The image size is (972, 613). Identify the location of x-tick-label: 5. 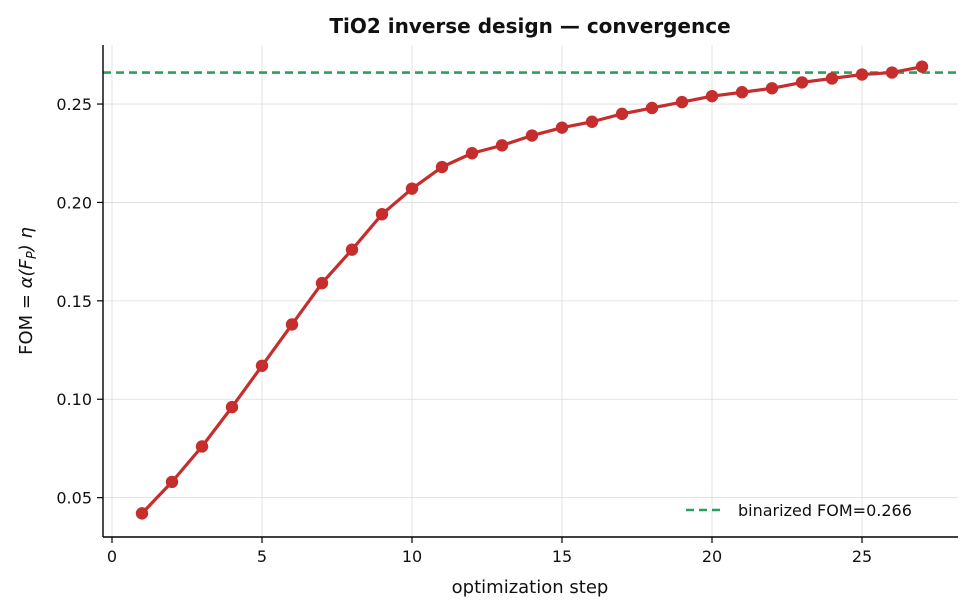
(262, 556).